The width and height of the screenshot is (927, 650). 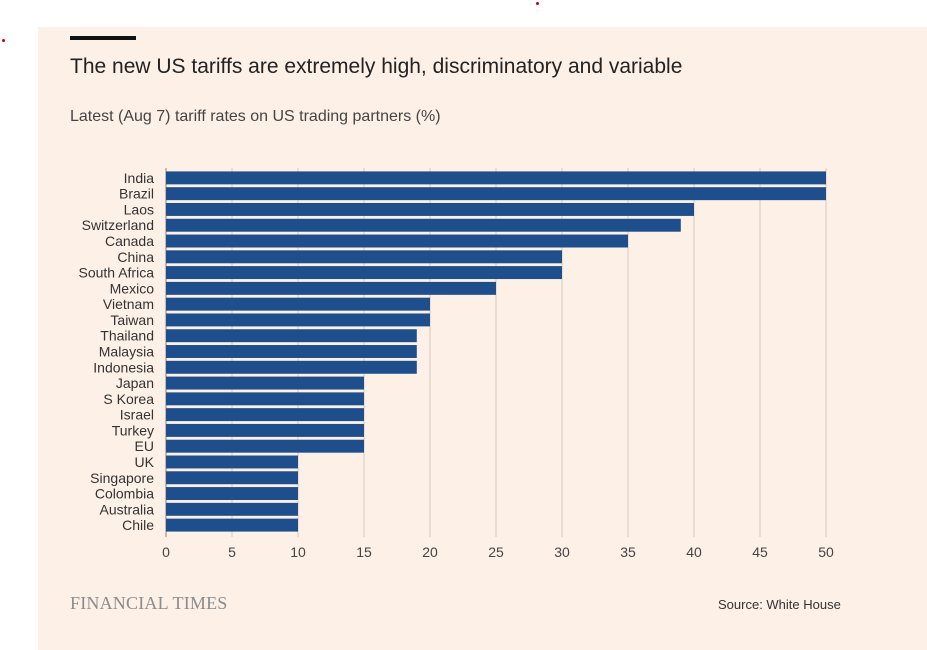 What do you see at coordinates (364, 257) in the screenshot?
I see `bar-china` at bounding box center [364, 257].